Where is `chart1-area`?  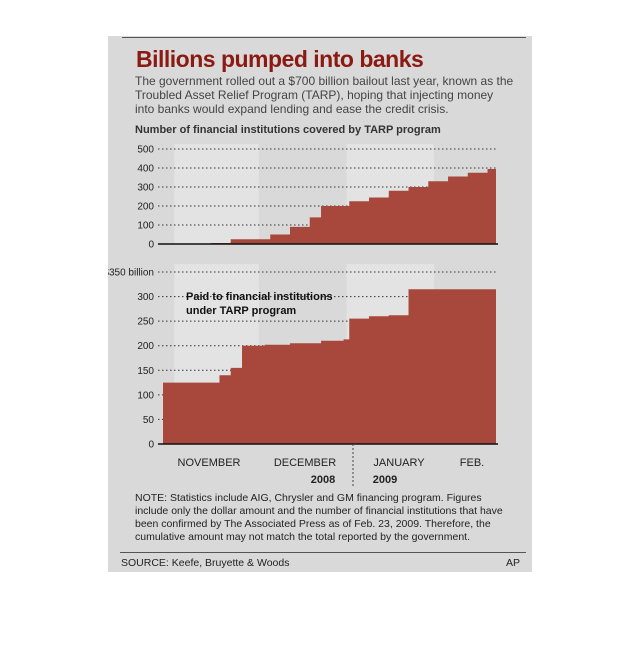
chart1-area is located at coordinates (329, 204).